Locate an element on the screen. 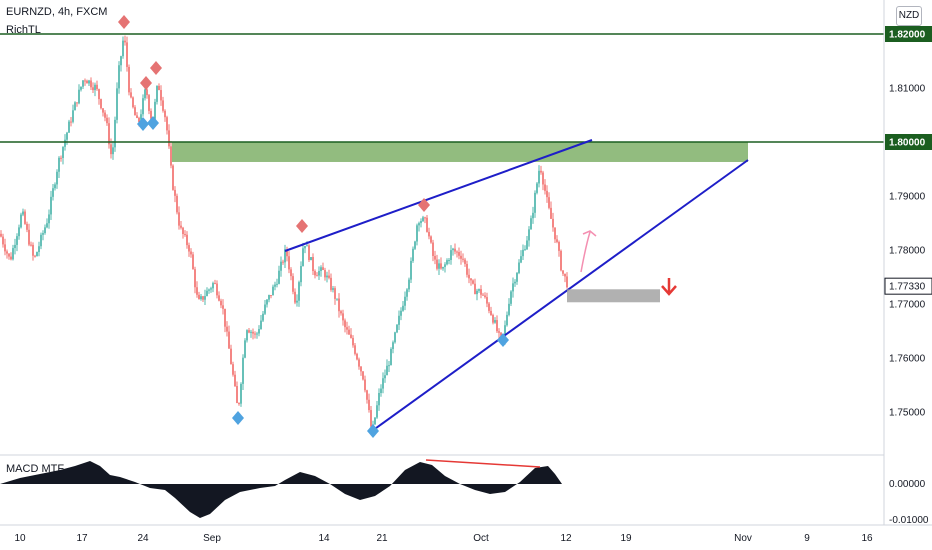  currency-badge: NZD is located at coordinates (909, 16).